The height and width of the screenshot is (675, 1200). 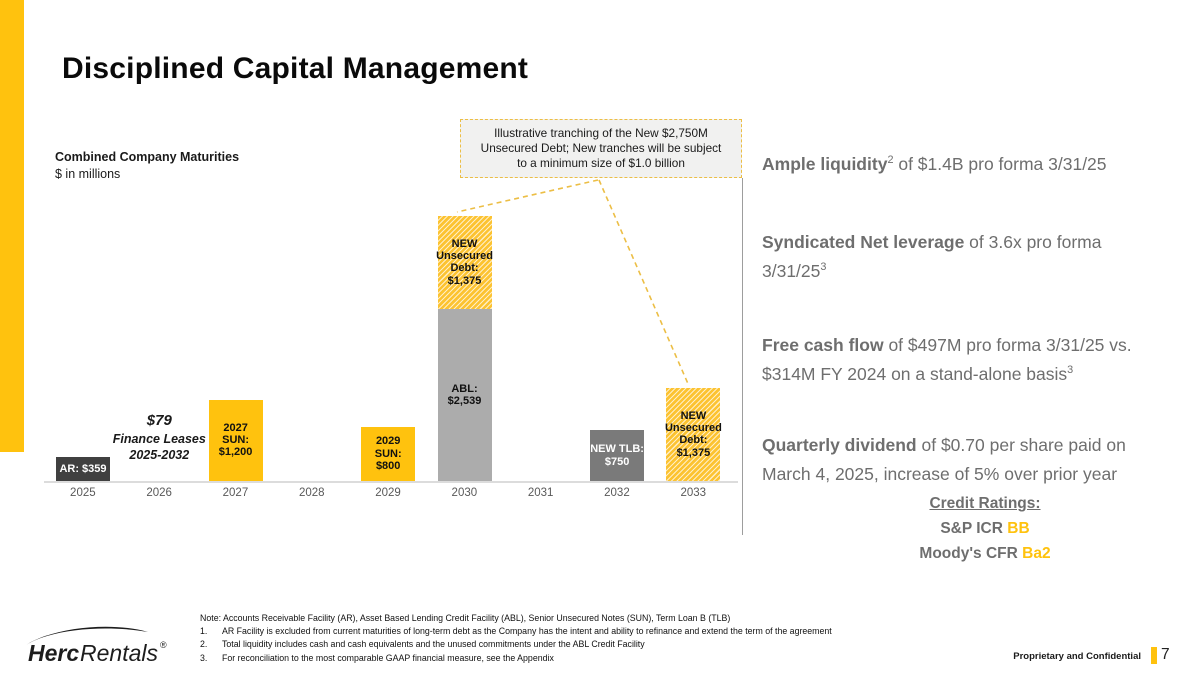 What do you see at coordinates (235, 493) in the screenshot?
I see `x-axis-label: 2027` at bounding box center [235, 493].